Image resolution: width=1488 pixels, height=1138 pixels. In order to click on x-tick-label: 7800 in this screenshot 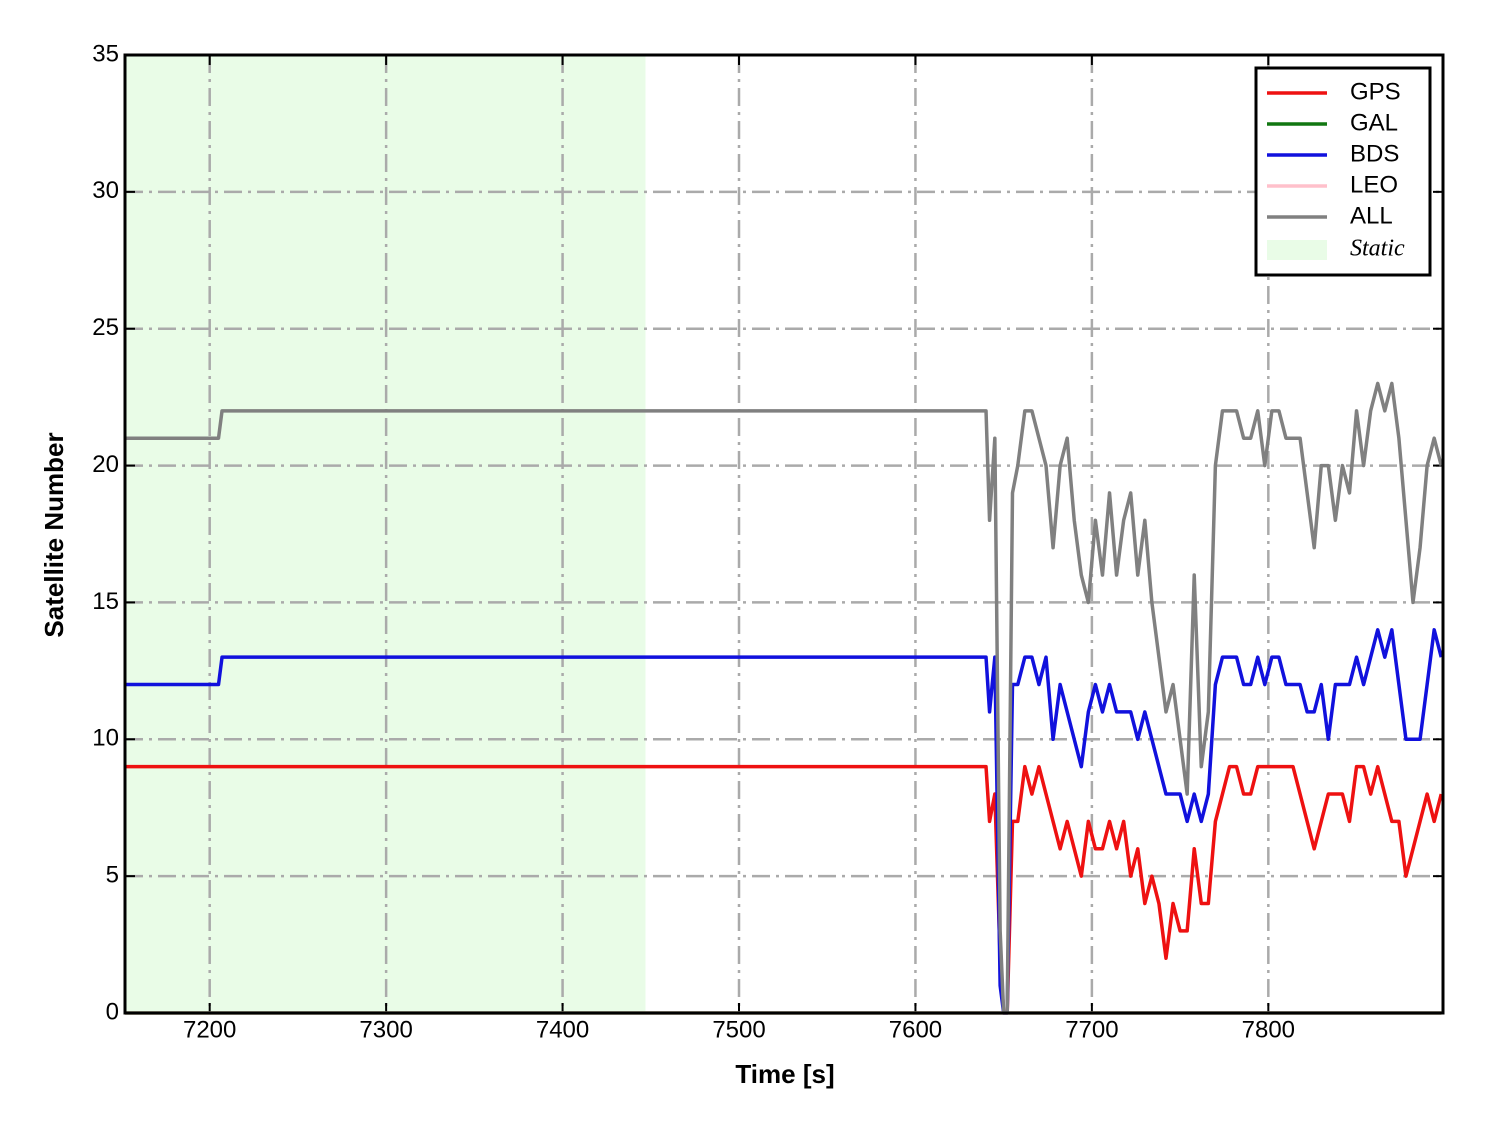, I will do `click(1268, 1029)`.